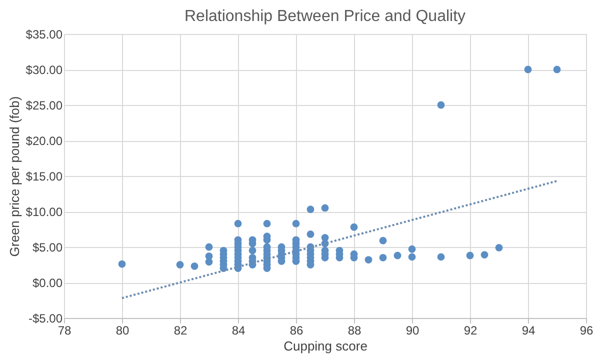  I want to click on x-tick-label: 86, so click(297, 331).